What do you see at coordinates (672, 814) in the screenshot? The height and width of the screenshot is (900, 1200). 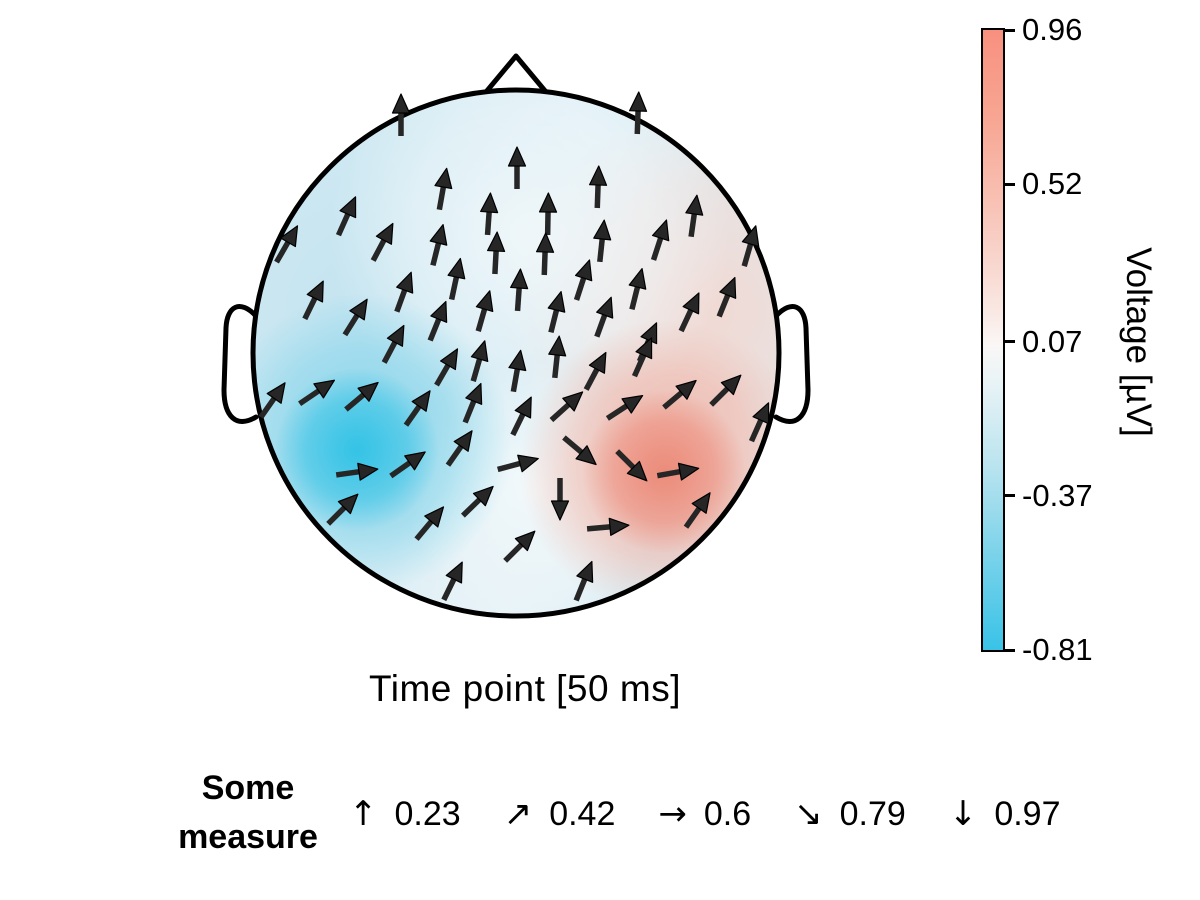 I see `right-arrow-icon: →` at bounding box center [672, 814].